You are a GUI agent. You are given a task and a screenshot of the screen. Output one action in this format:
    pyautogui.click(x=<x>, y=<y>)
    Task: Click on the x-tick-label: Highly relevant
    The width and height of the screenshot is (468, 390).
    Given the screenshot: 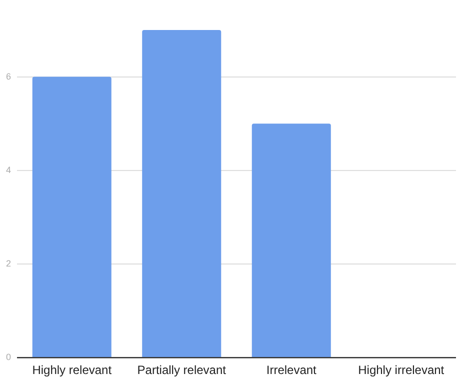 What is the action you would take?
    pyautogui.click(x=72, y=370)
    